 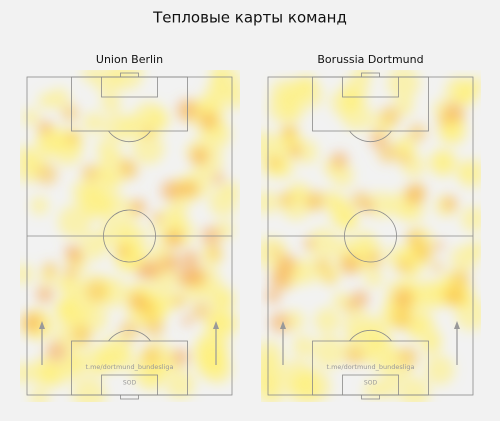 What do you see at coordinates (370, 59) in the screenshot?
I see `panel-title: Borussia Dortmund` at bounding box center [370, 59].